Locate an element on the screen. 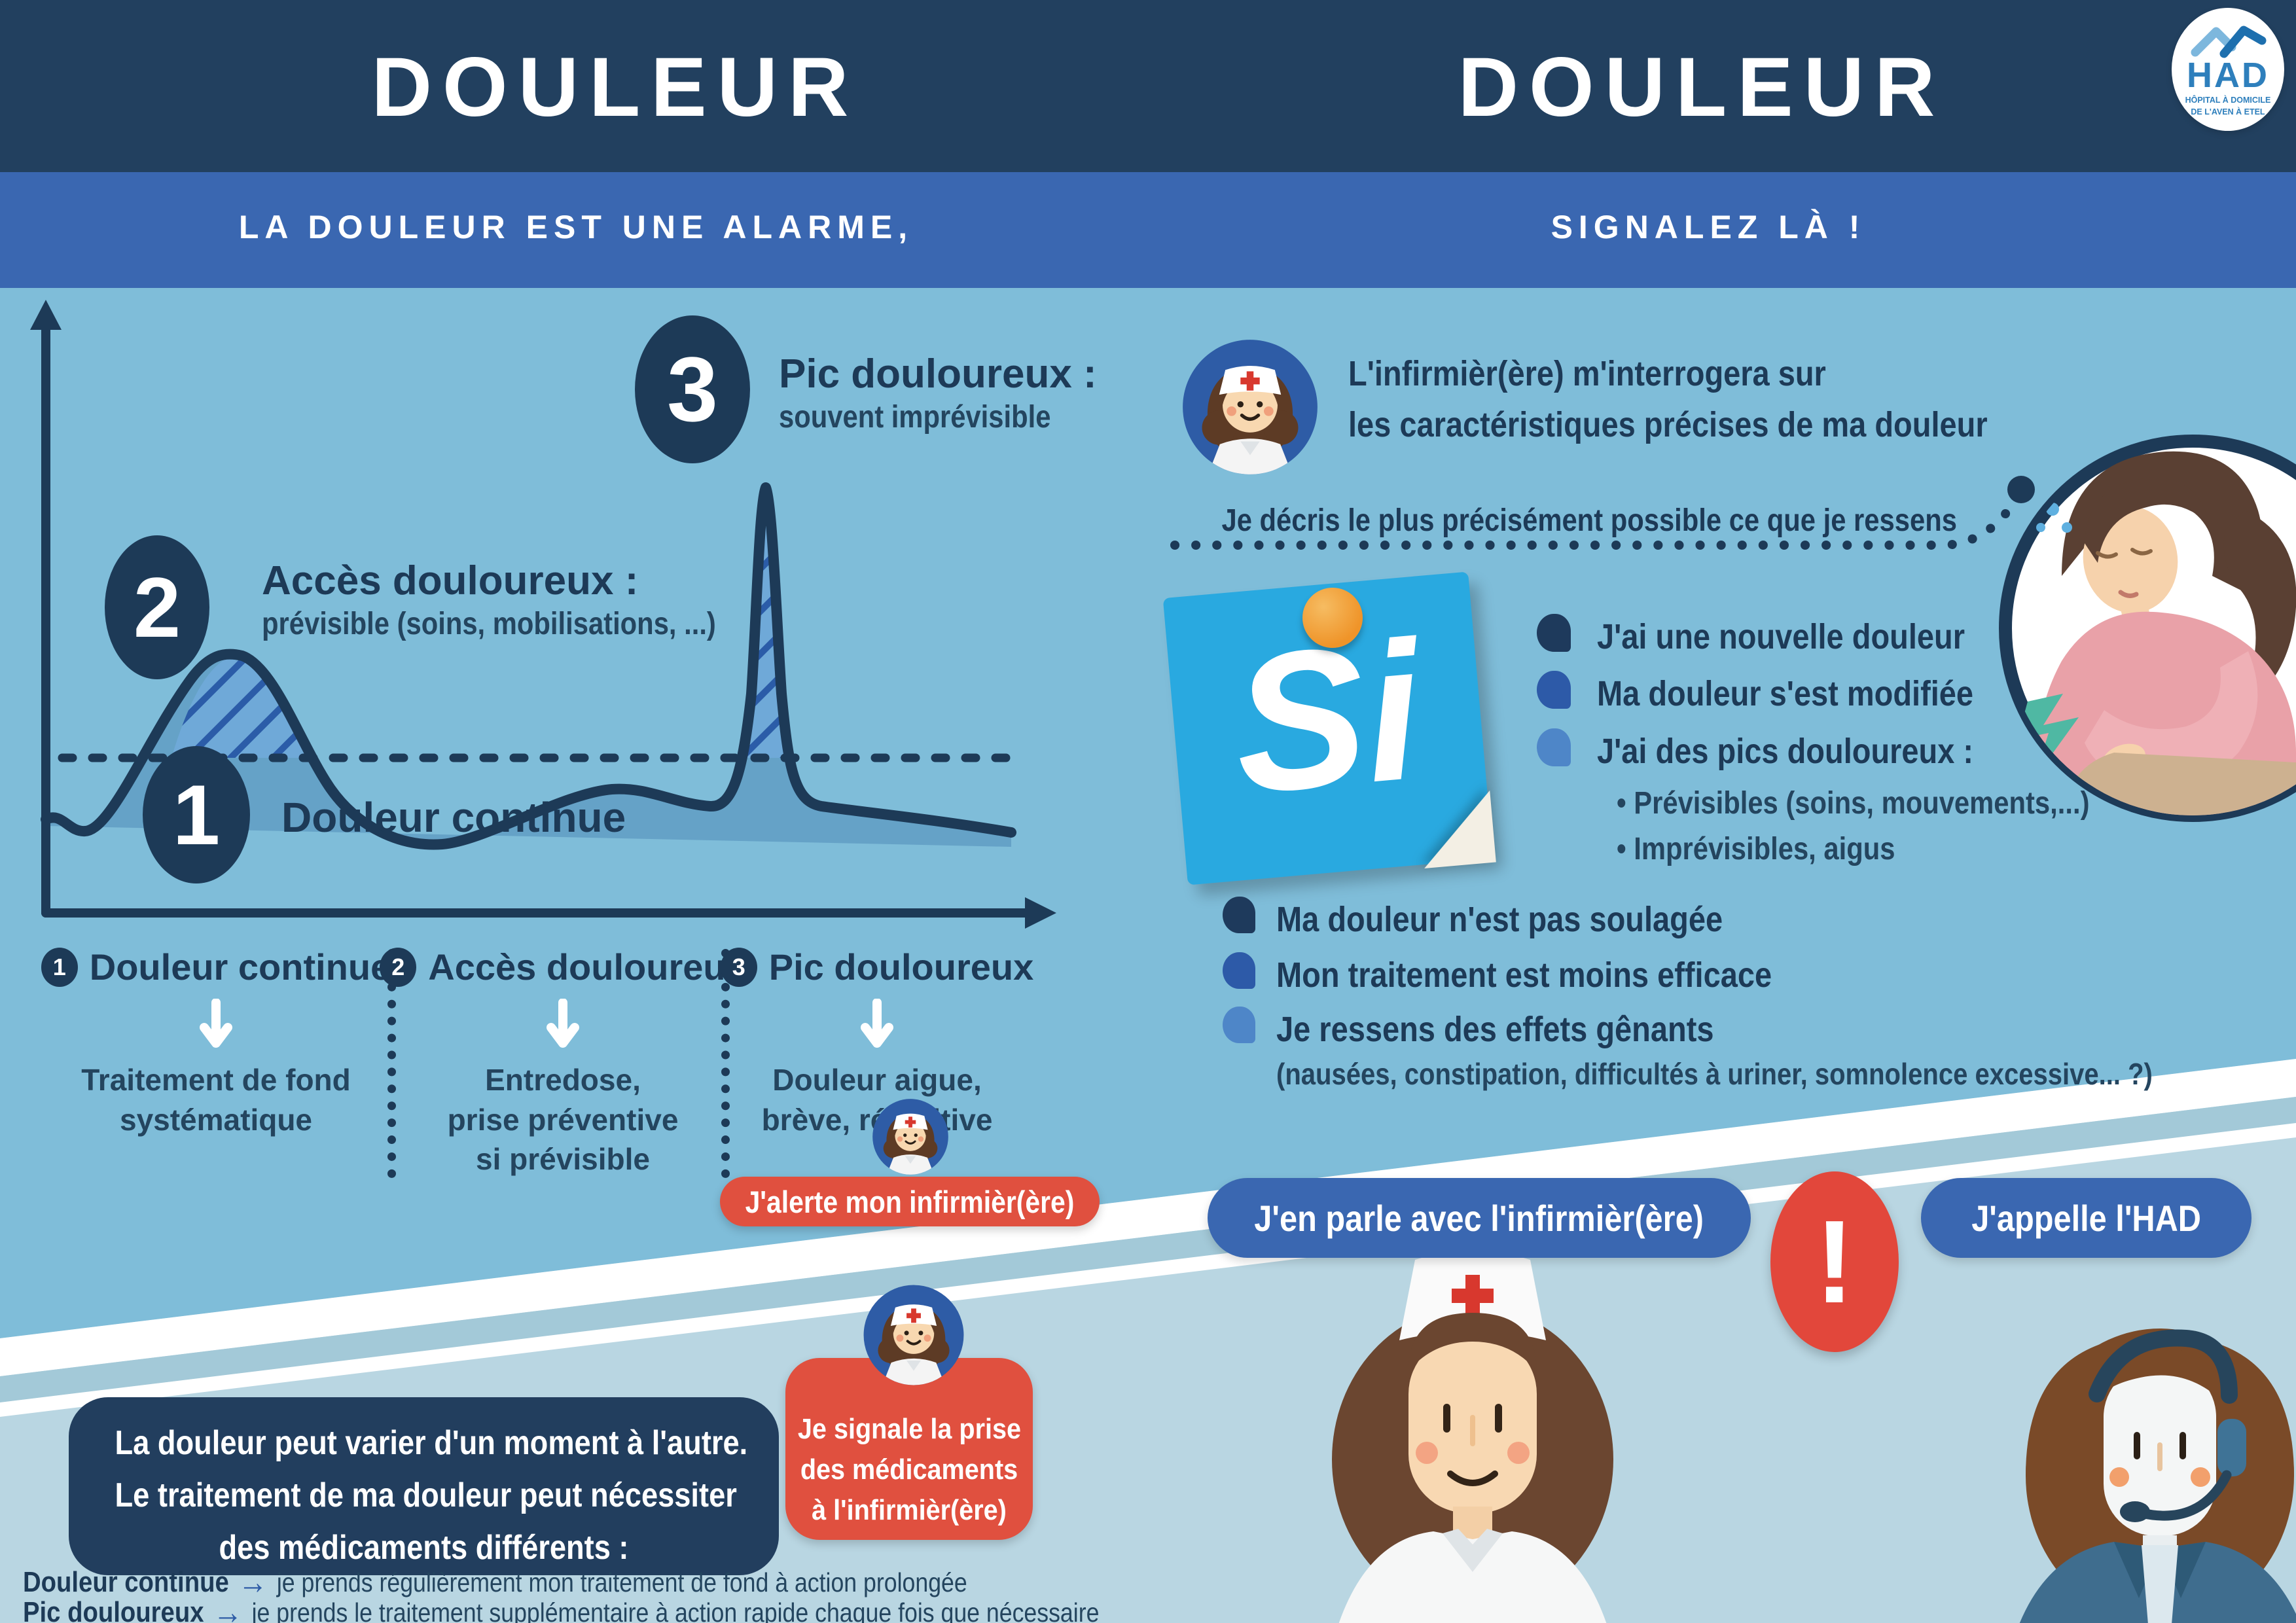 The height and width of the screenshot is (1623, 2296). talk-to-nurse-label: J'en parle avec l'infirmièr(ère) is located at coordinates (1479, 1218).